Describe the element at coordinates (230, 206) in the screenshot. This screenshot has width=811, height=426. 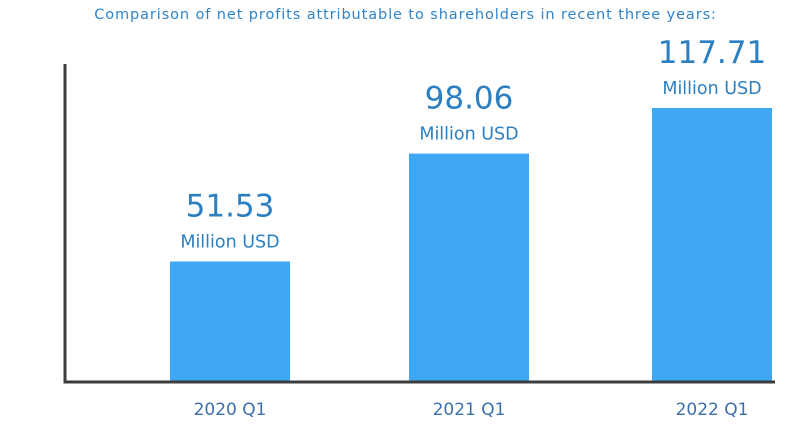
I see `bar-value-label: 51.53` at that location.